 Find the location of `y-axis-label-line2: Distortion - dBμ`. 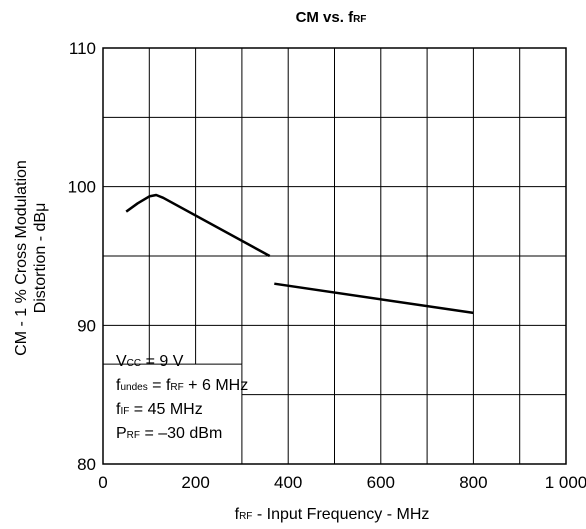

y-axis-label-line2: Distortion - dBμ is located at coordinates (40, 258).